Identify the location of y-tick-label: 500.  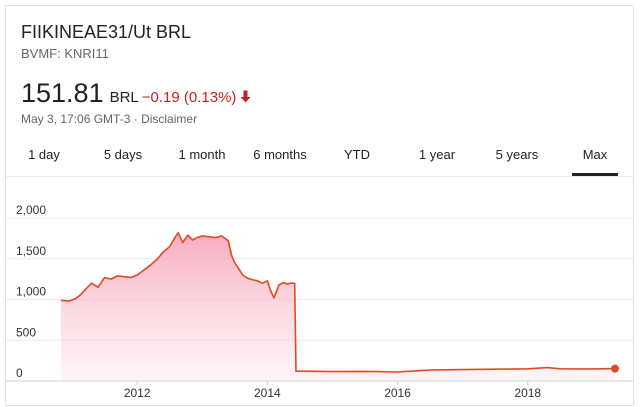
(26, 332).